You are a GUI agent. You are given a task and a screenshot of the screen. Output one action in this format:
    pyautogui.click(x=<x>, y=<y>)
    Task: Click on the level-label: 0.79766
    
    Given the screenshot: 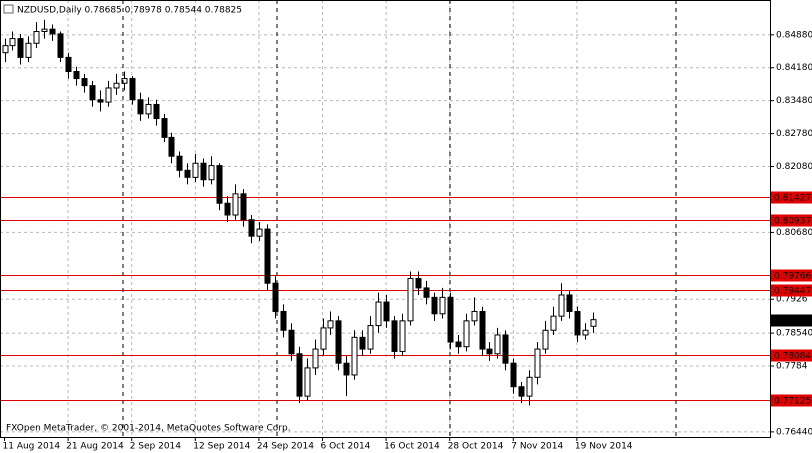 What is the action you would take?
    pyautogui.click(x=792, y=277)
    